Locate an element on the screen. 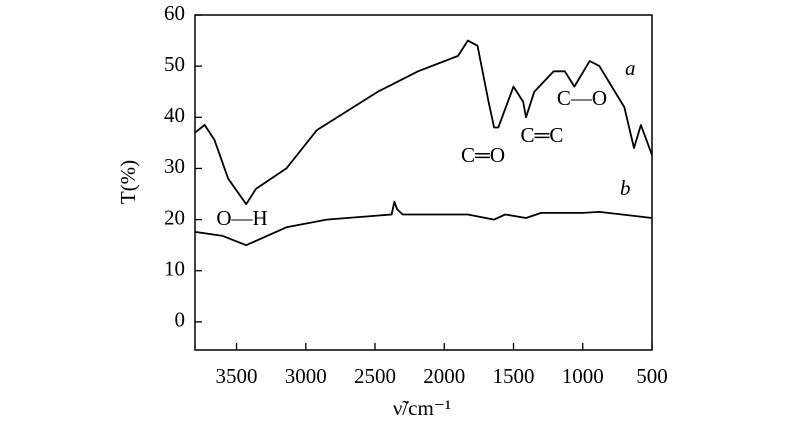  y-axis-label: T(%) is located at coordinates (128, 182).